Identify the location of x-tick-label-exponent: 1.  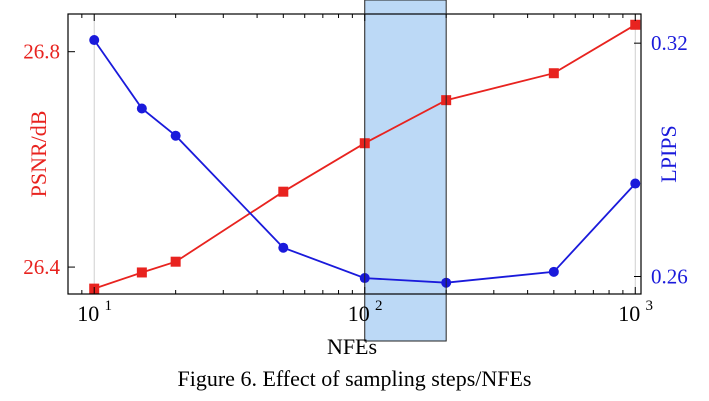
(108, 306).